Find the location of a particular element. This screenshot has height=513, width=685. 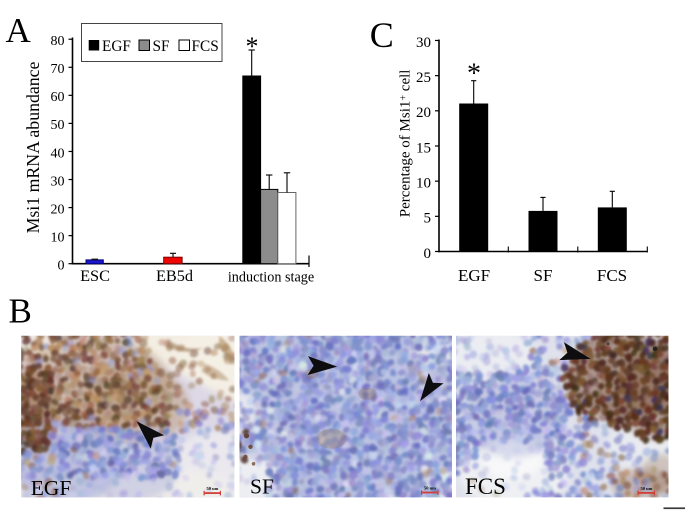

svg-text: 15 is located at coordinates (423, 148).